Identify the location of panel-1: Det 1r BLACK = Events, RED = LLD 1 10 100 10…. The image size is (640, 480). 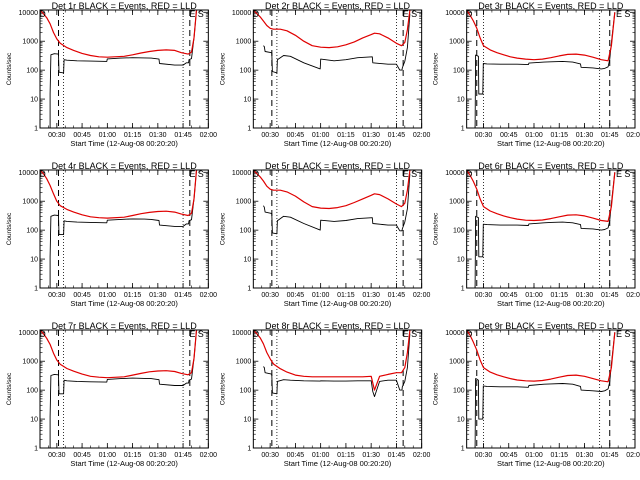
(111, 74).